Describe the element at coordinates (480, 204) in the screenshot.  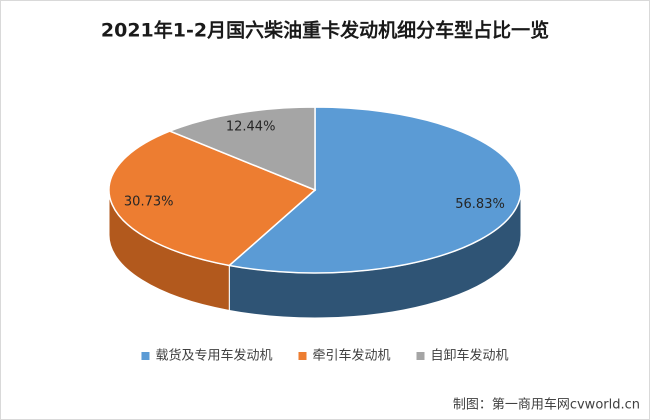
I see `value-label: 56.83%` at that location.